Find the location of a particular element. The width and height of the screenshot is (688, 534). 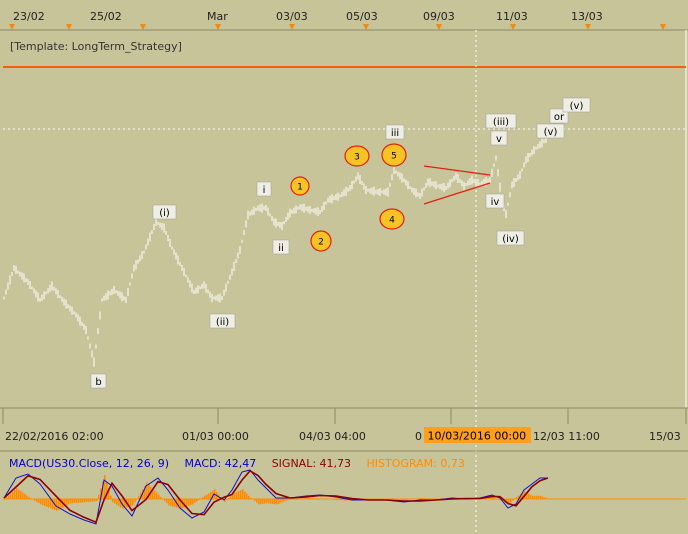

wave-label-b: b is located at coordinates (98, 381).